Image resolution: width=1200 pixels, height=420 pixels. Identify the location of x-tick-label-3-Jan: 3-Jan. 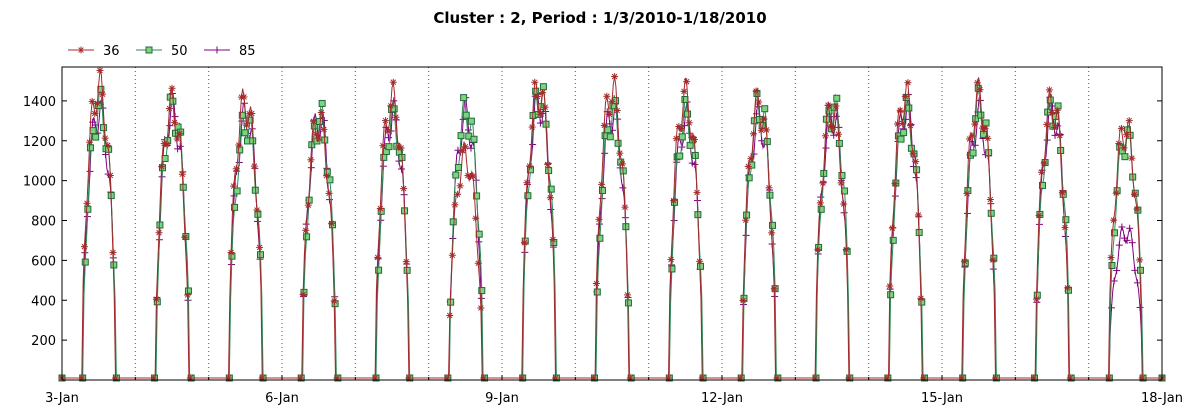
(62, 398).